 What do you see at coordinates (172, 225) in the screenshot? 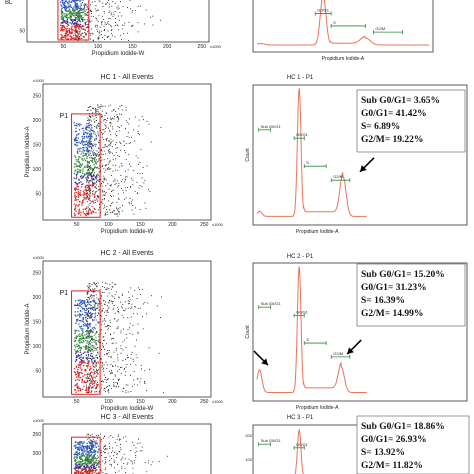
I see `x-tick-label: 200` at bounding box center [172, 225].